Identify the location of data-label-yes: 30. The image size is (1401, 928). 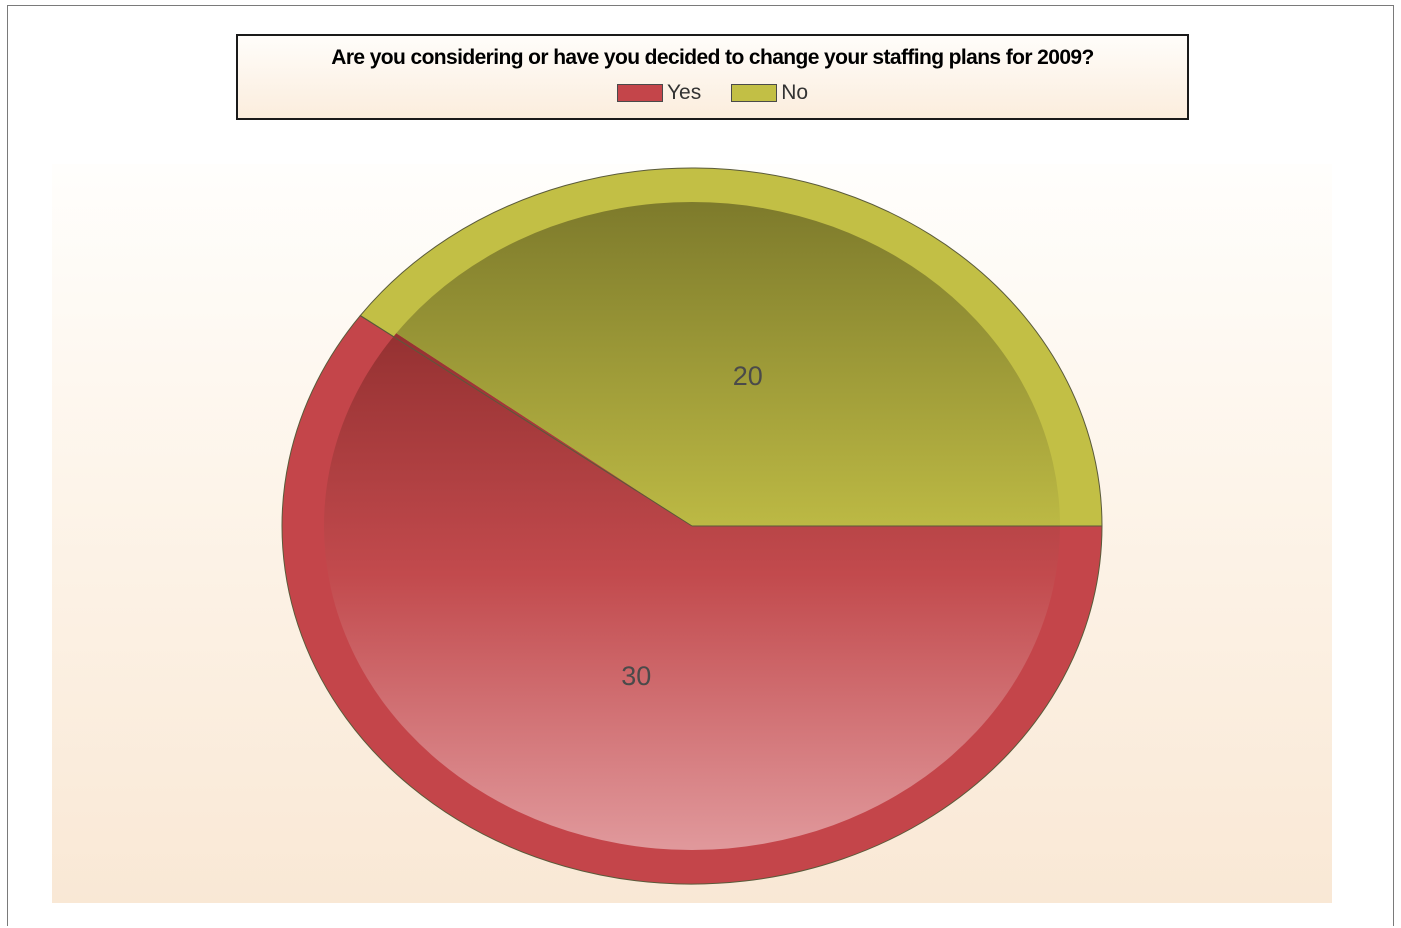
(636, 676).